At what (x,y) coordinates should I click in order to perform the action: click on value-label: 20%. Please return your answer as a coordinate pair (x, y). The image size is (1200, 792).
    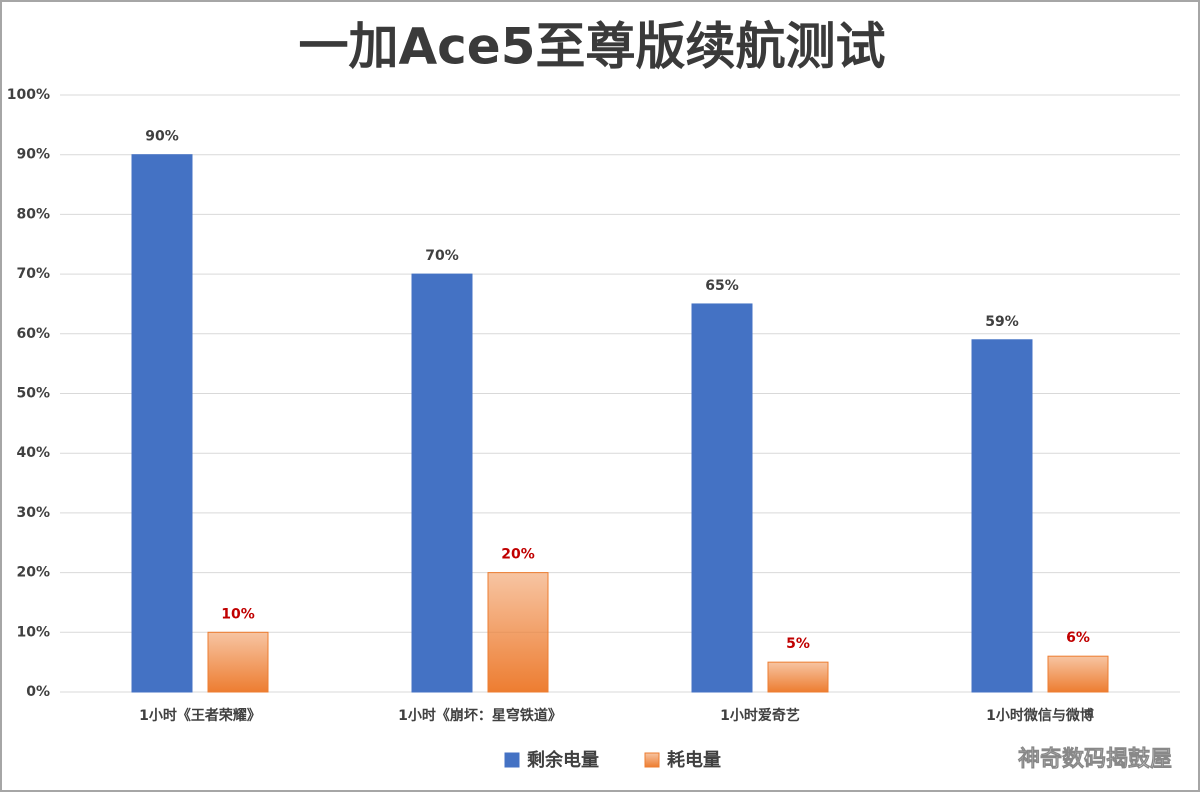
    Looking at the image, I should click on (518, 555).